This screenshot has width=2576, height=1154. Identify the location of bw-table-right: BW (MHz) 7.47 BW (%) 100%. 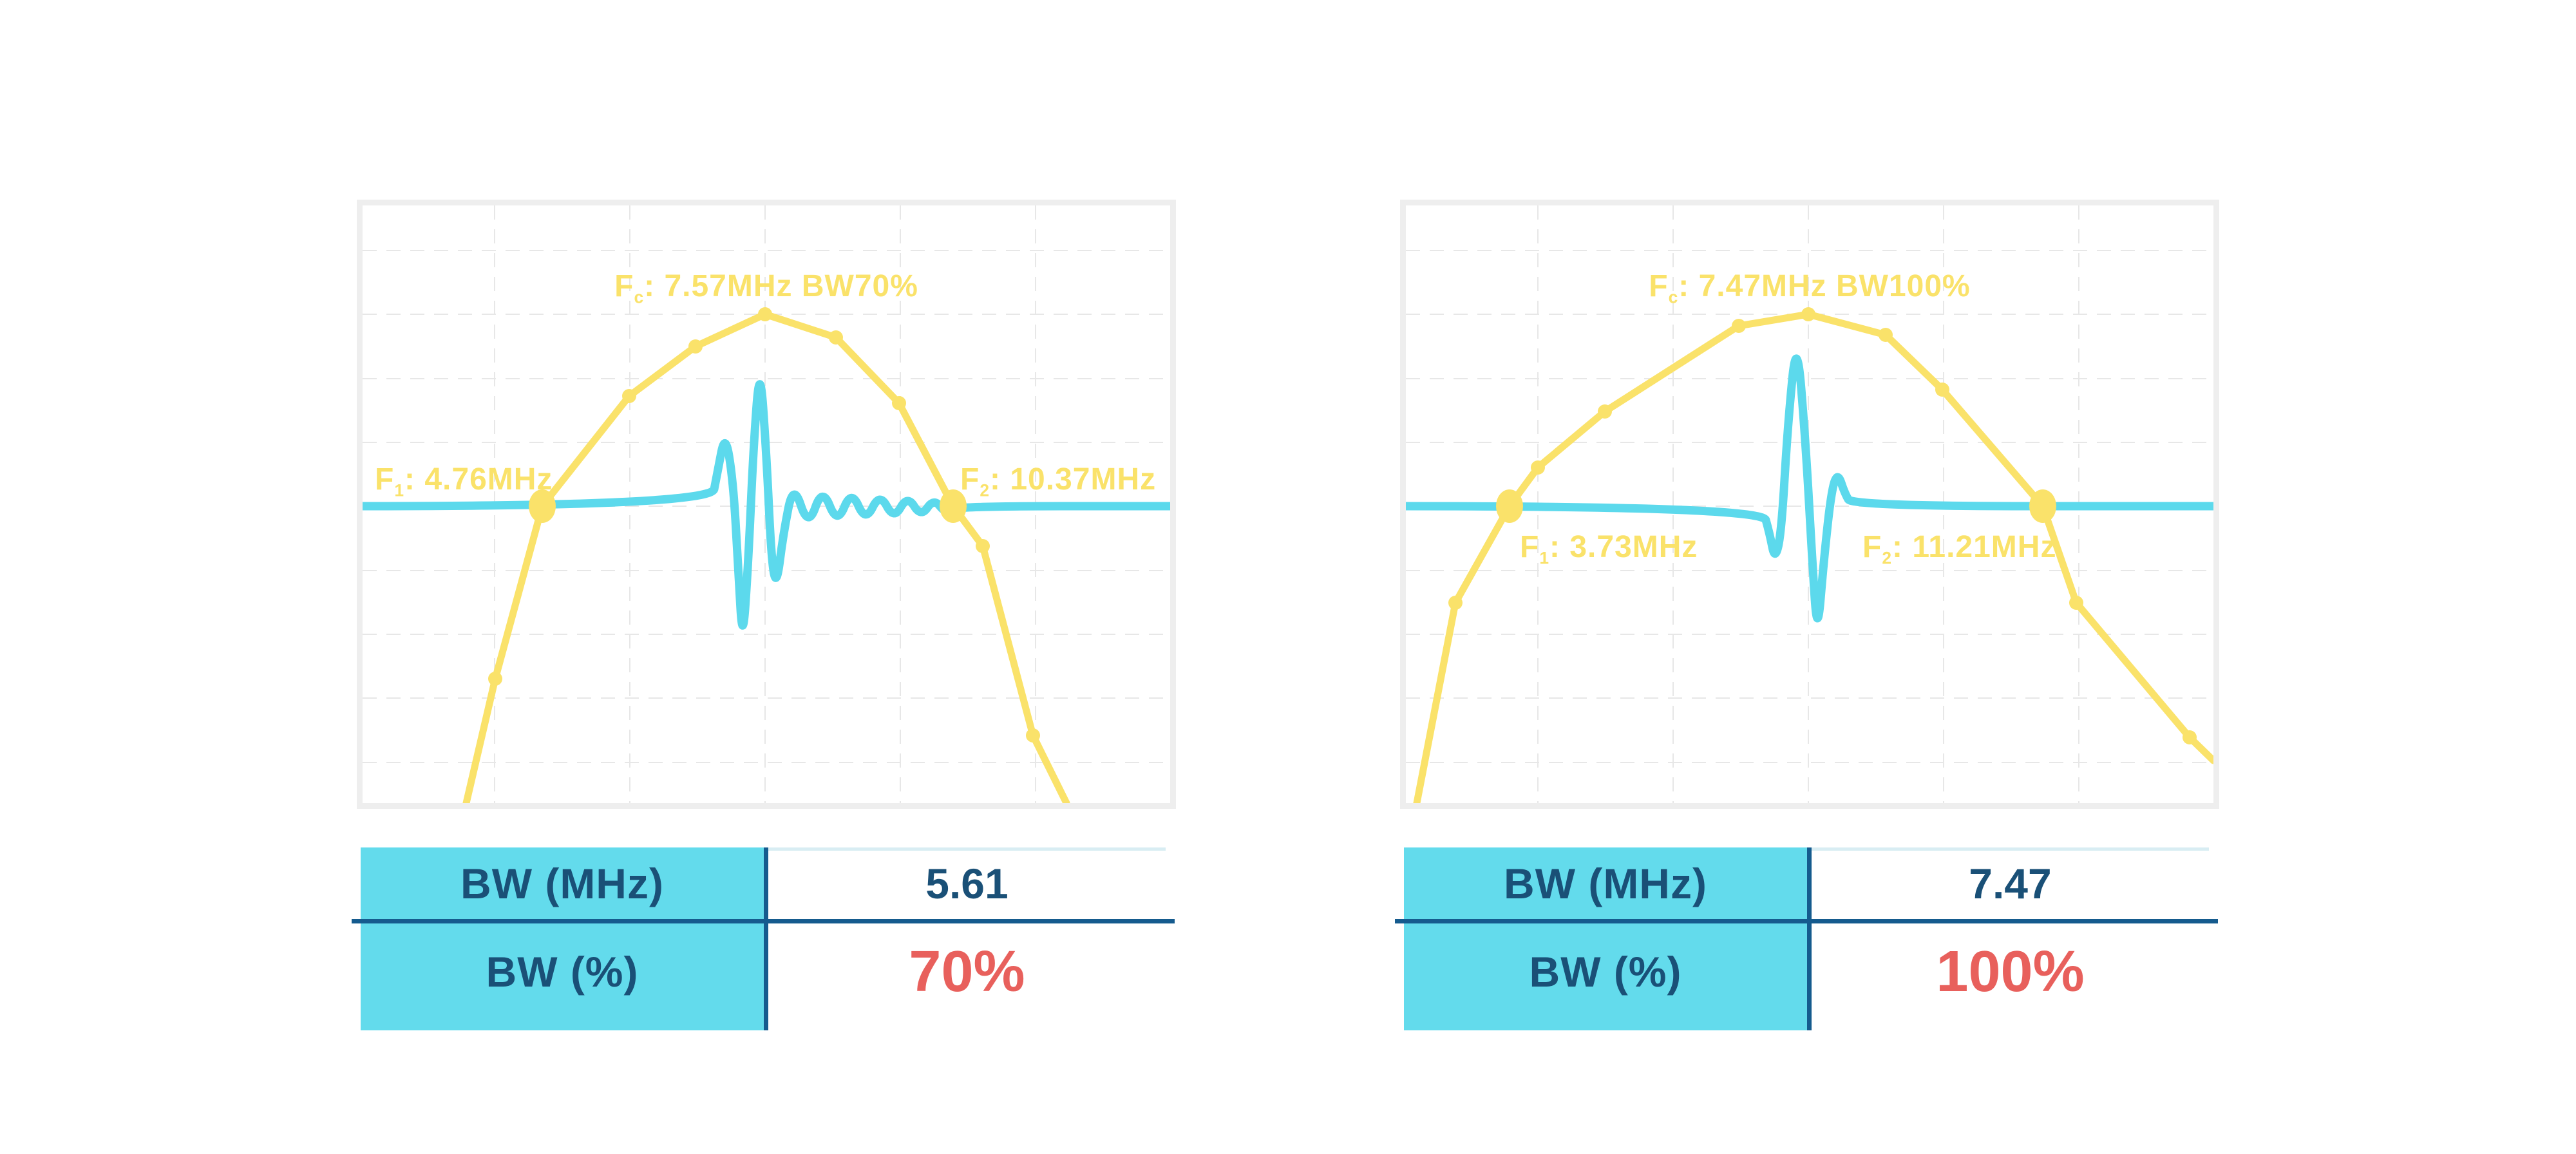
(1806, 938).